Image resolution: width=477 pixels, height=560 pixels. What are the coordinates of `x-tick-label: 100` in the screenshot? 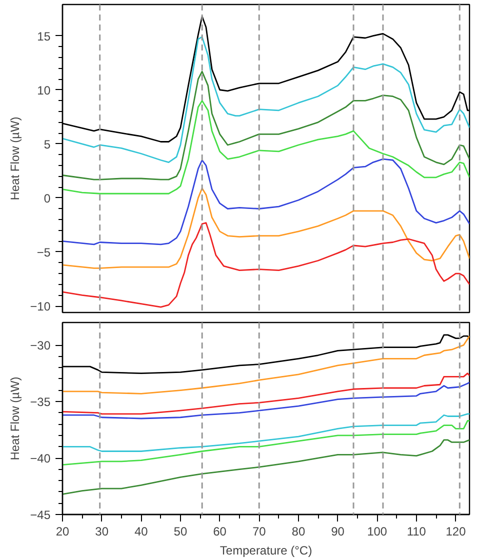 It's located at (377, 531).